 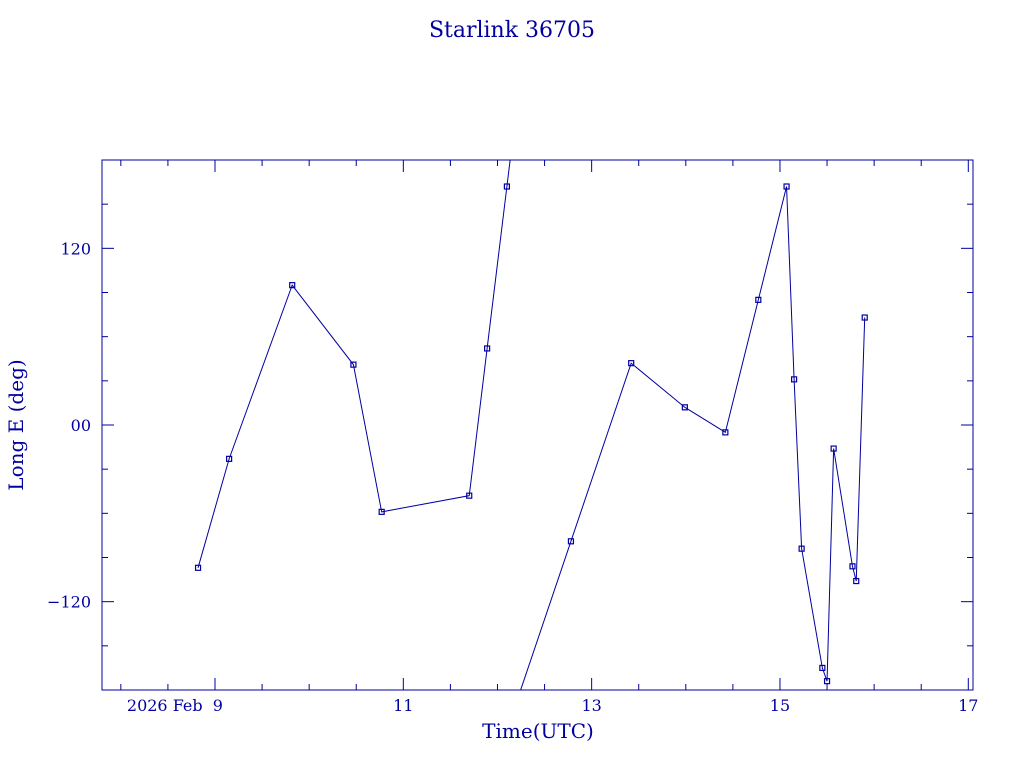 What do you see at coordinates (512, 30) in the screenshot?
I see `chart-title: Starlink 36705` at bounding box center [512, 30].